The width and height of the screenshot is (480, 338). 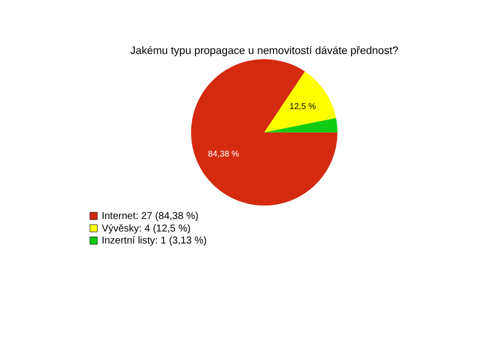 What do you see at coordinates (264, 50) in the screenshot?
I see `chart-title: Jakému typu propagace u nemovitostí dáváte přednost?` at bounding box center [264, 50].